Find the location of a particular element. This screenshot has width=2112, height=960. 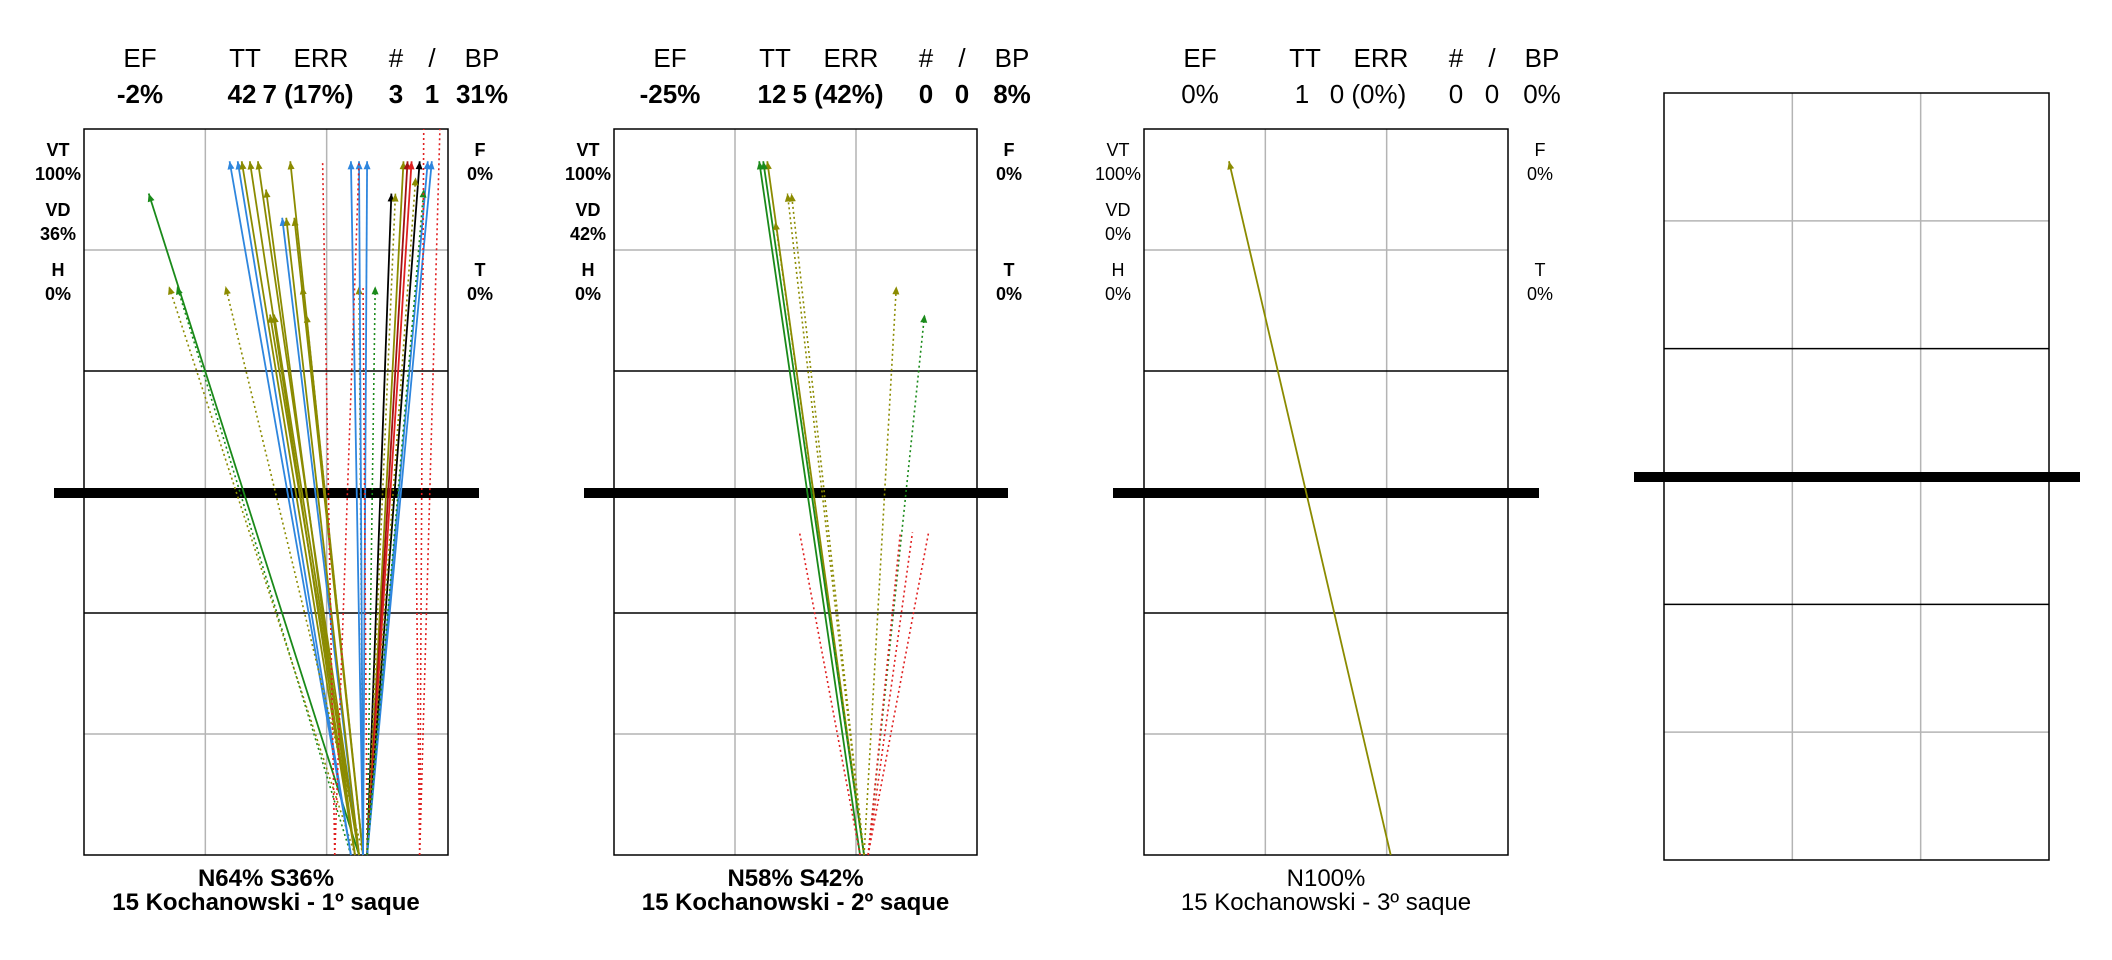

stat-value: -25% is located at coordinates (670, 94).